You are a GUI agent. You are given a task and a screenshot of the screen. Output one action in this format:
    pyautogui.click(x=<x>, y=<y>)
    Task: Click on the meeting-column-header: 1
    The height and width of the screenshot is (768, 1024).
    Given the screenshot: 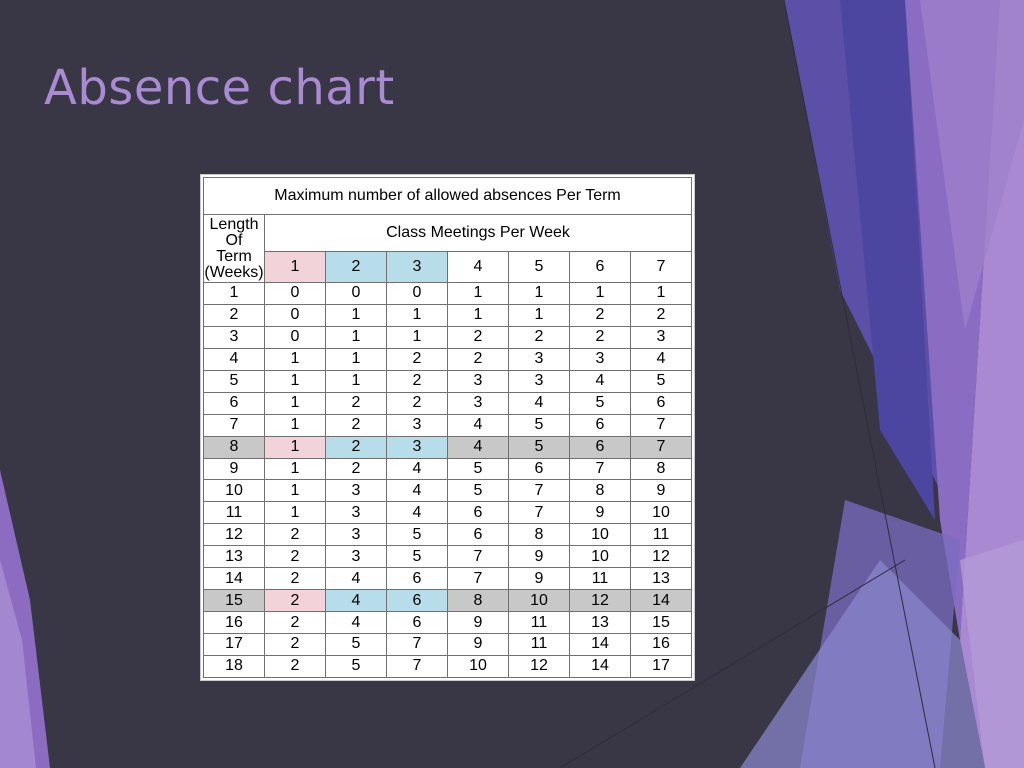 What is the action you would take?
    pyautogui.click(x=295, y=267)
    